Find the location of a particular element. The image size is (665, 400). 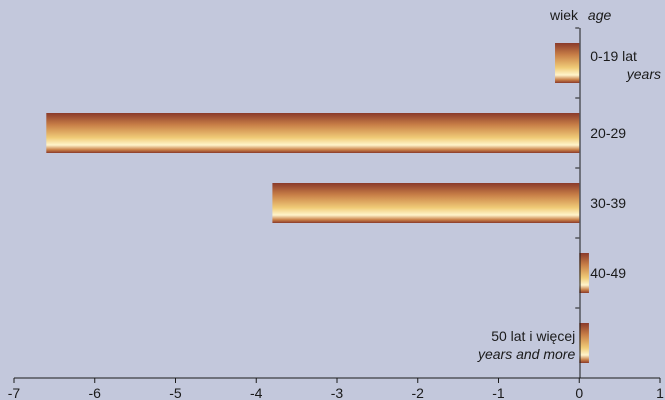

axis-title-en: age is located at coordinates (600, 15).